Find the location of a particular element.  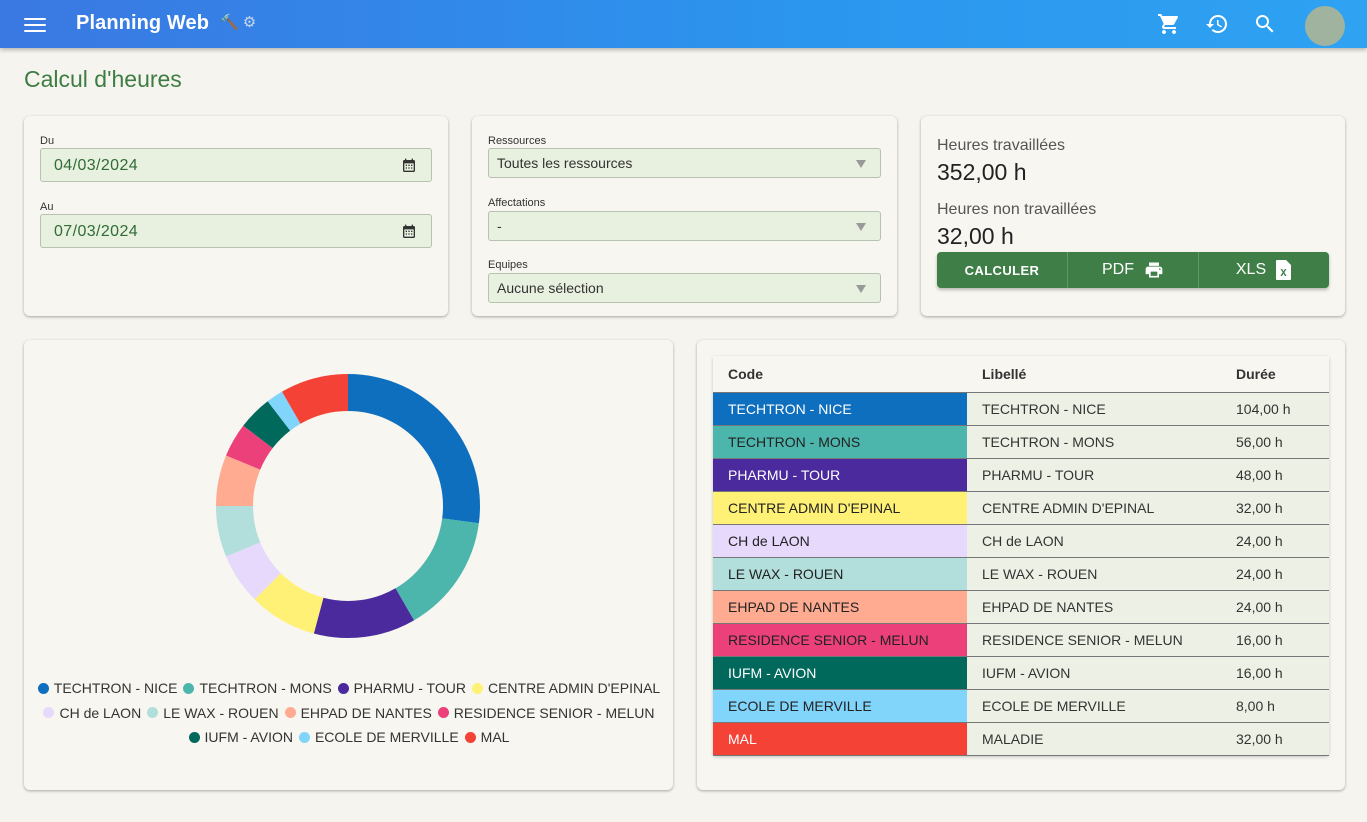

from-date-field: 04/03/2024 is located at coordinates (236, 165).